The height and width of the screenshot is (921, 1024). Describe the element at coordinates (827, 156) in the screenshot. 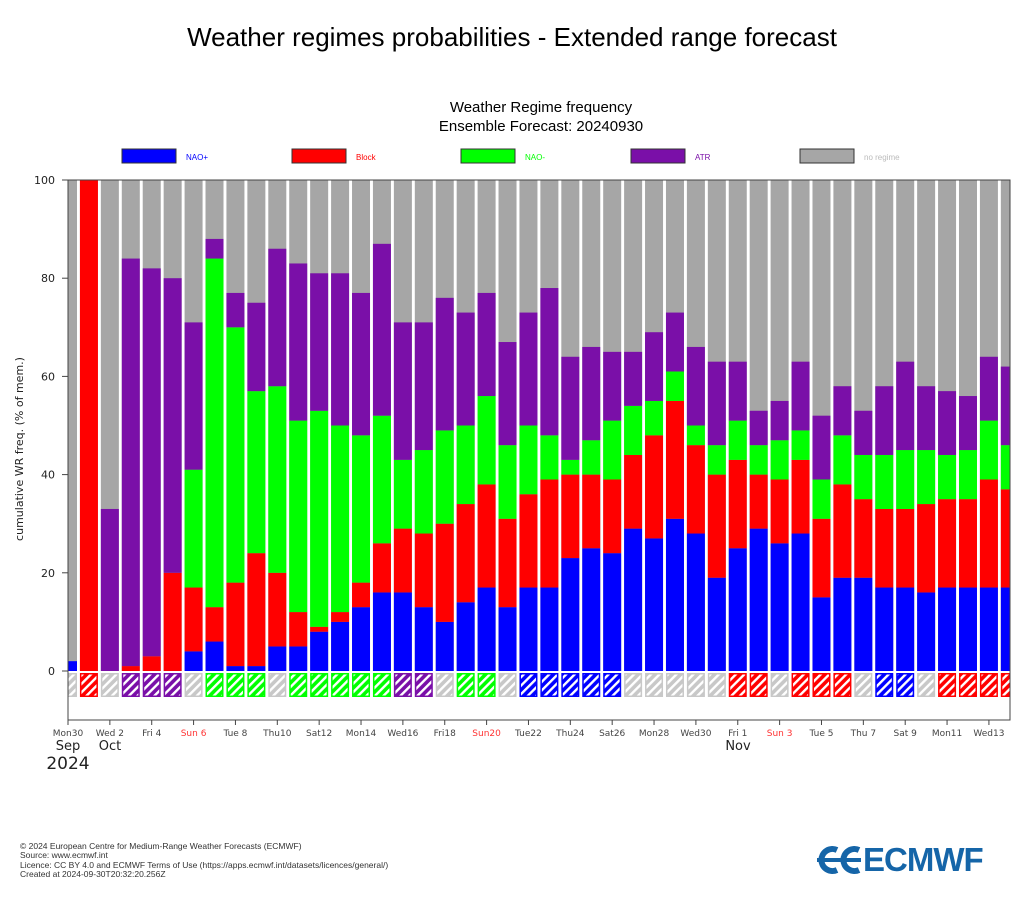

I see `legend-swatch` at that location.